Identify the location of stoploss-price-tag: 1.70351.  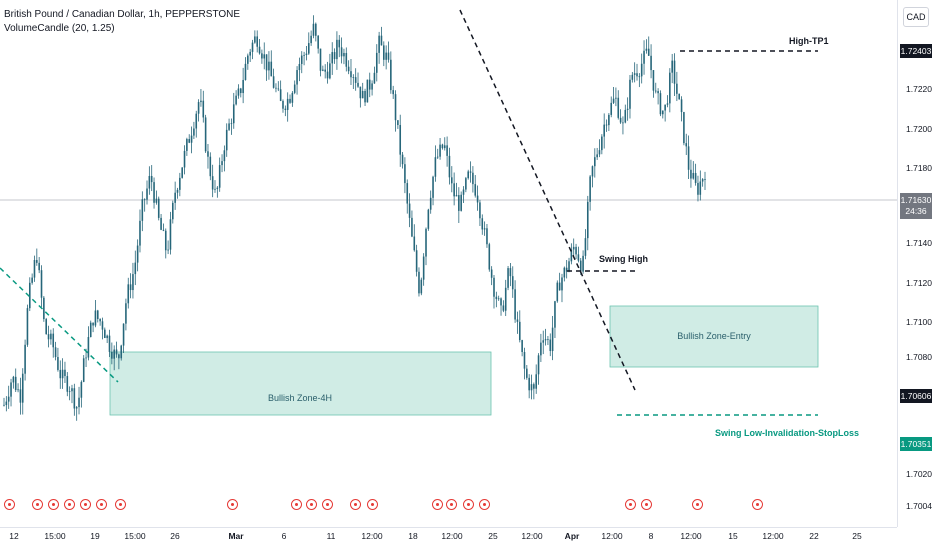
(916, 444).